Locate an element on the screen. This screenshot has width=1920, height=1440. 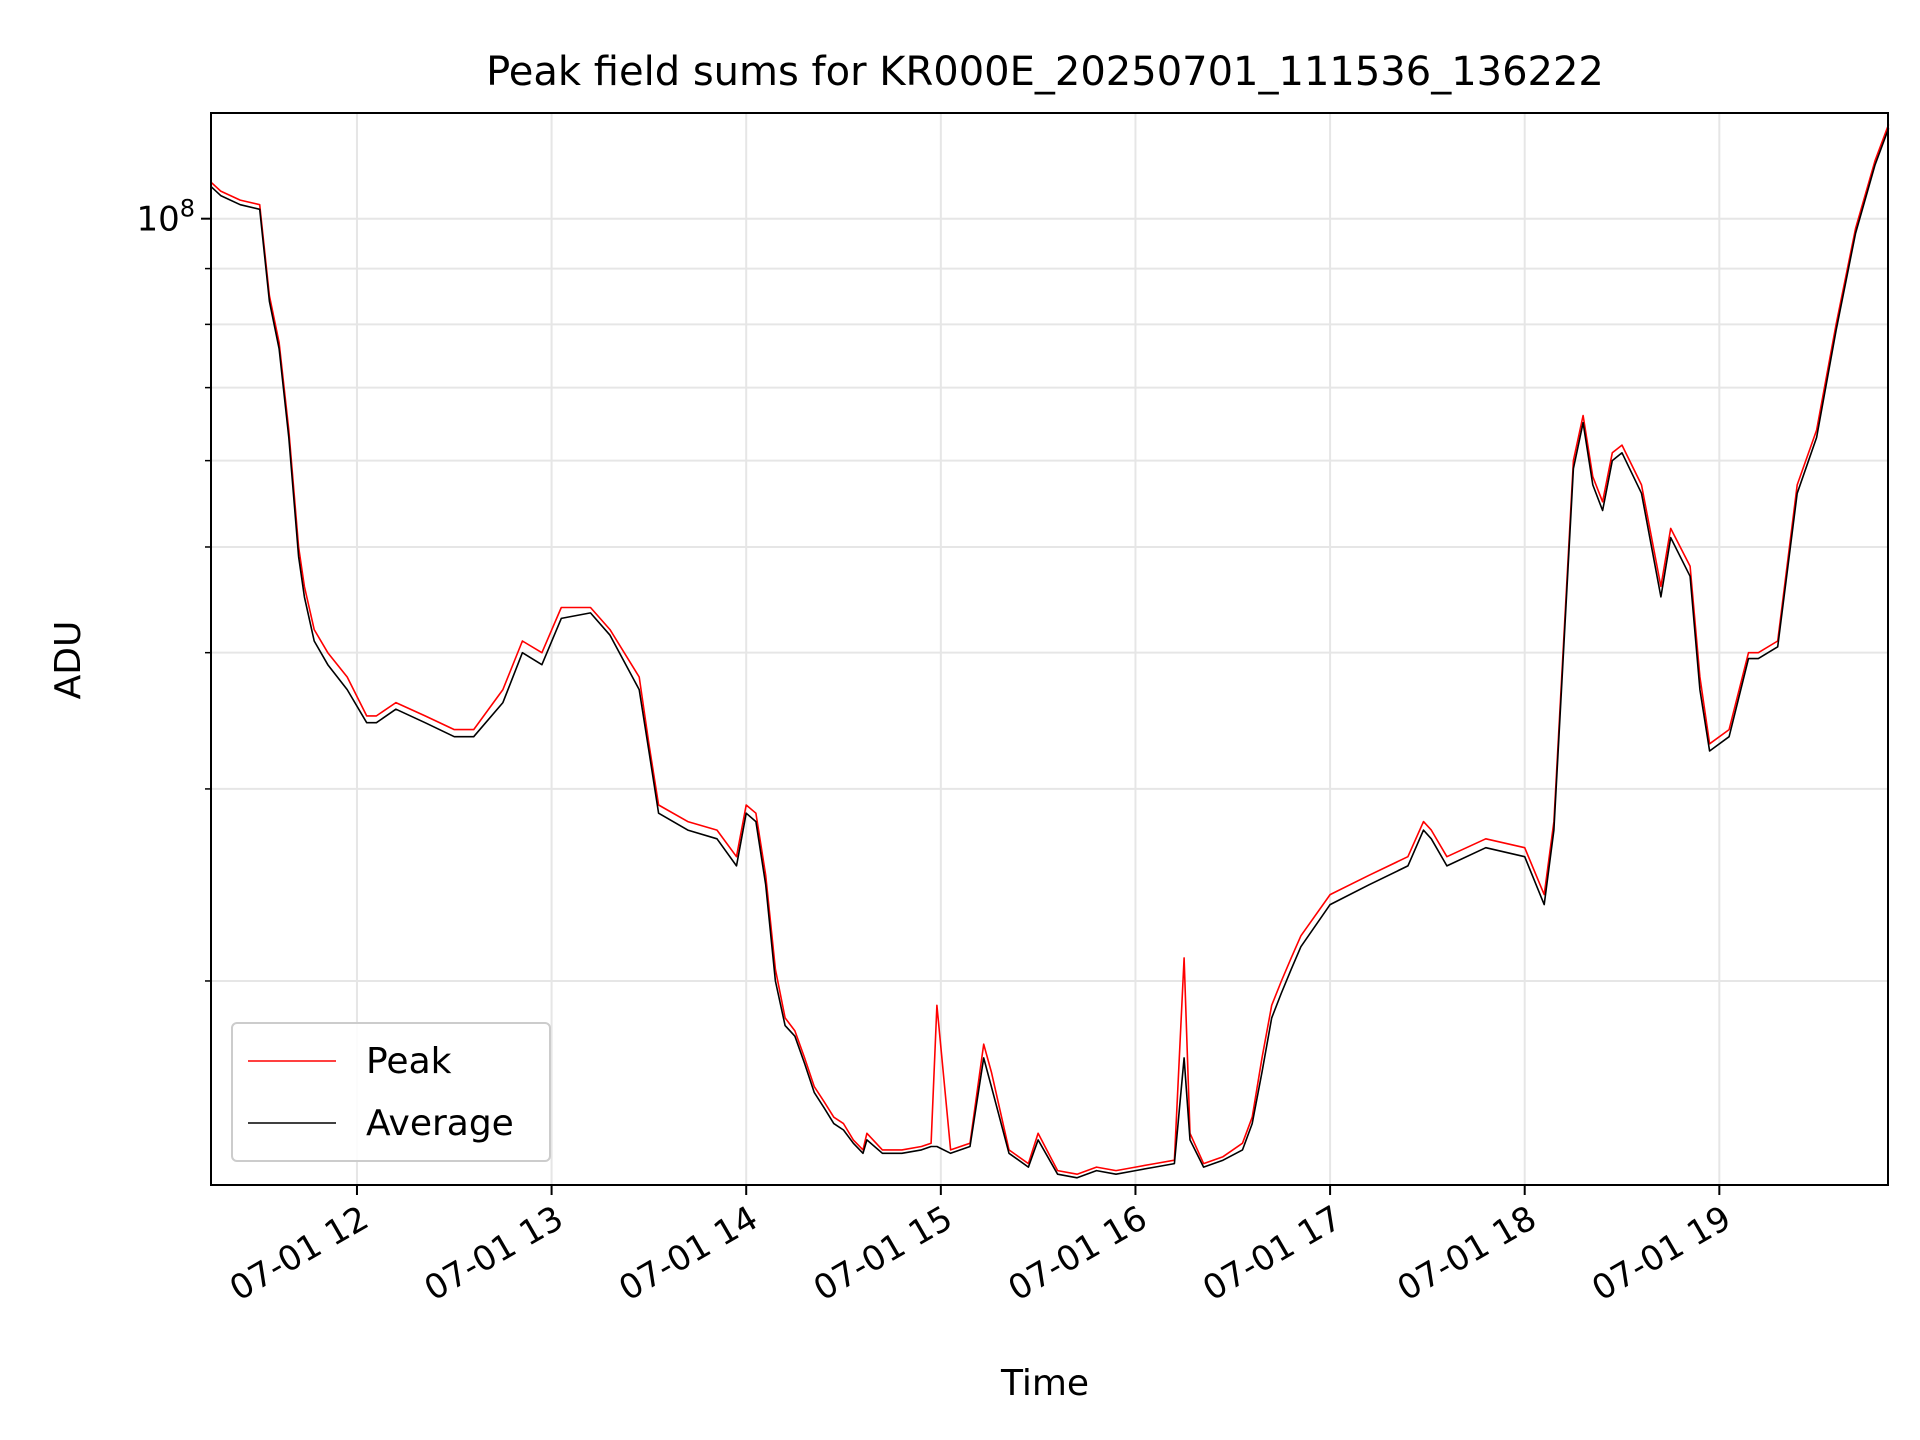
legend: Peak Average is located at coordinates (391, 1092).